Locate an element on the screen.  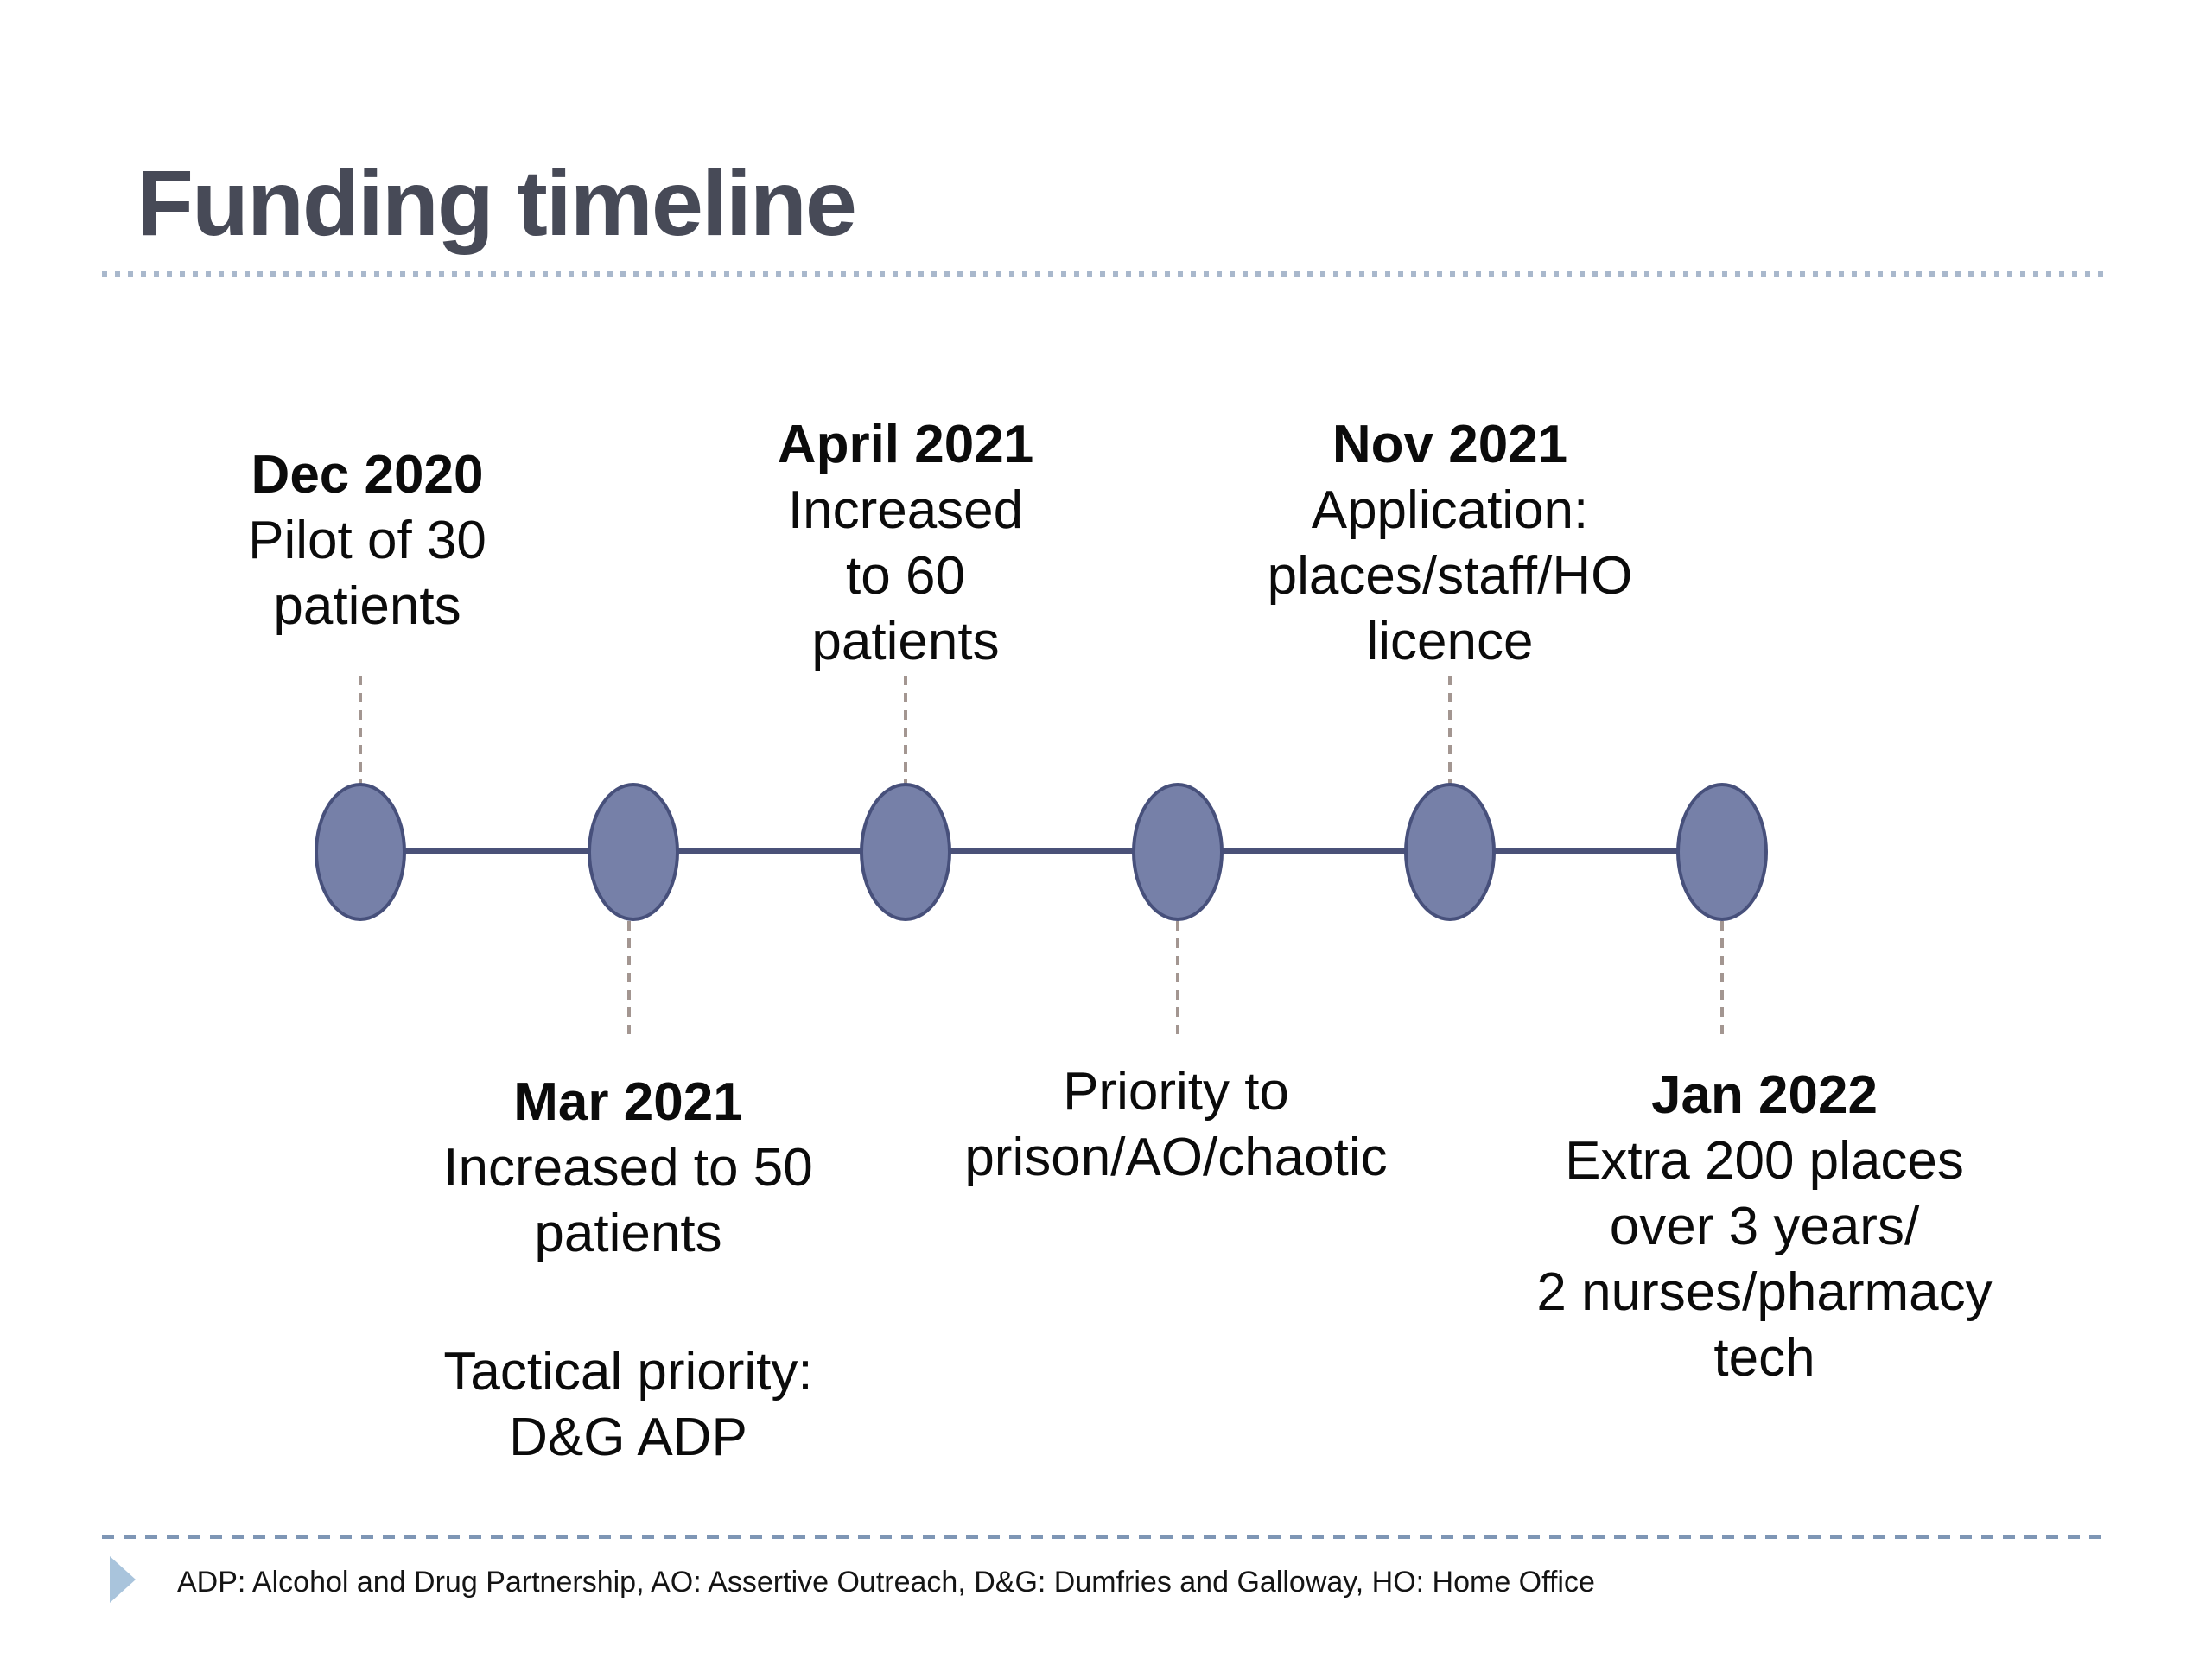
right-triangle-bullet-icon is located at coordinates (123, 1579).